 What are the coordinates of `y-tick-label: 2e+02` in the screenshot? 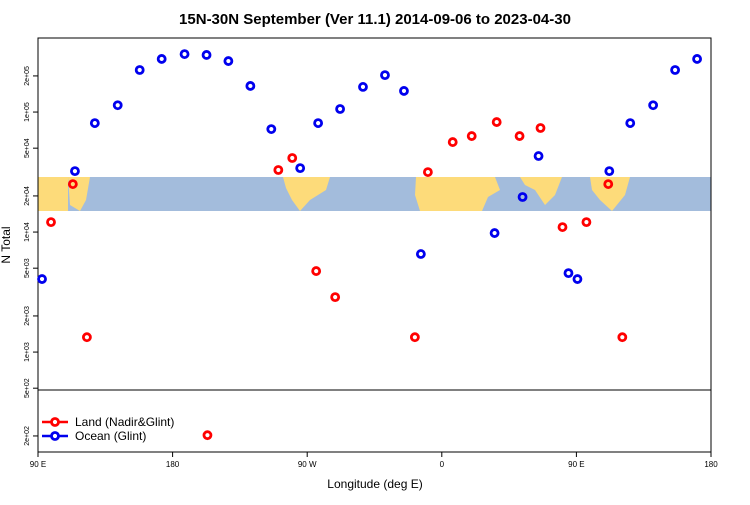 It's located at (27, 436).